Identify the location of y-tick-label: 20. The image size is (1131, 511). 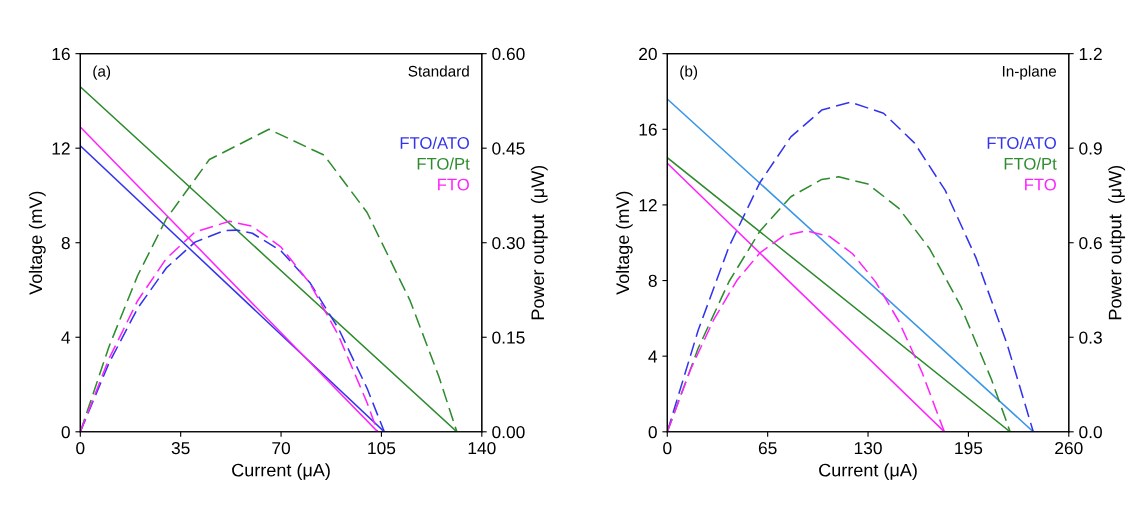
(648, 54).